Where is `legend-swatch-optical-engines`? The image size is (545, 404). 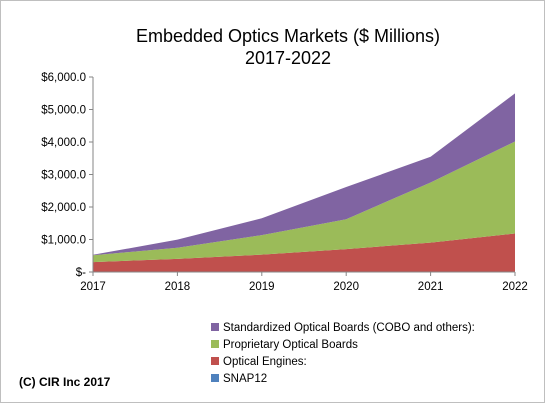
legend-swatch-optical-engines is located at coordinates (215, 361).